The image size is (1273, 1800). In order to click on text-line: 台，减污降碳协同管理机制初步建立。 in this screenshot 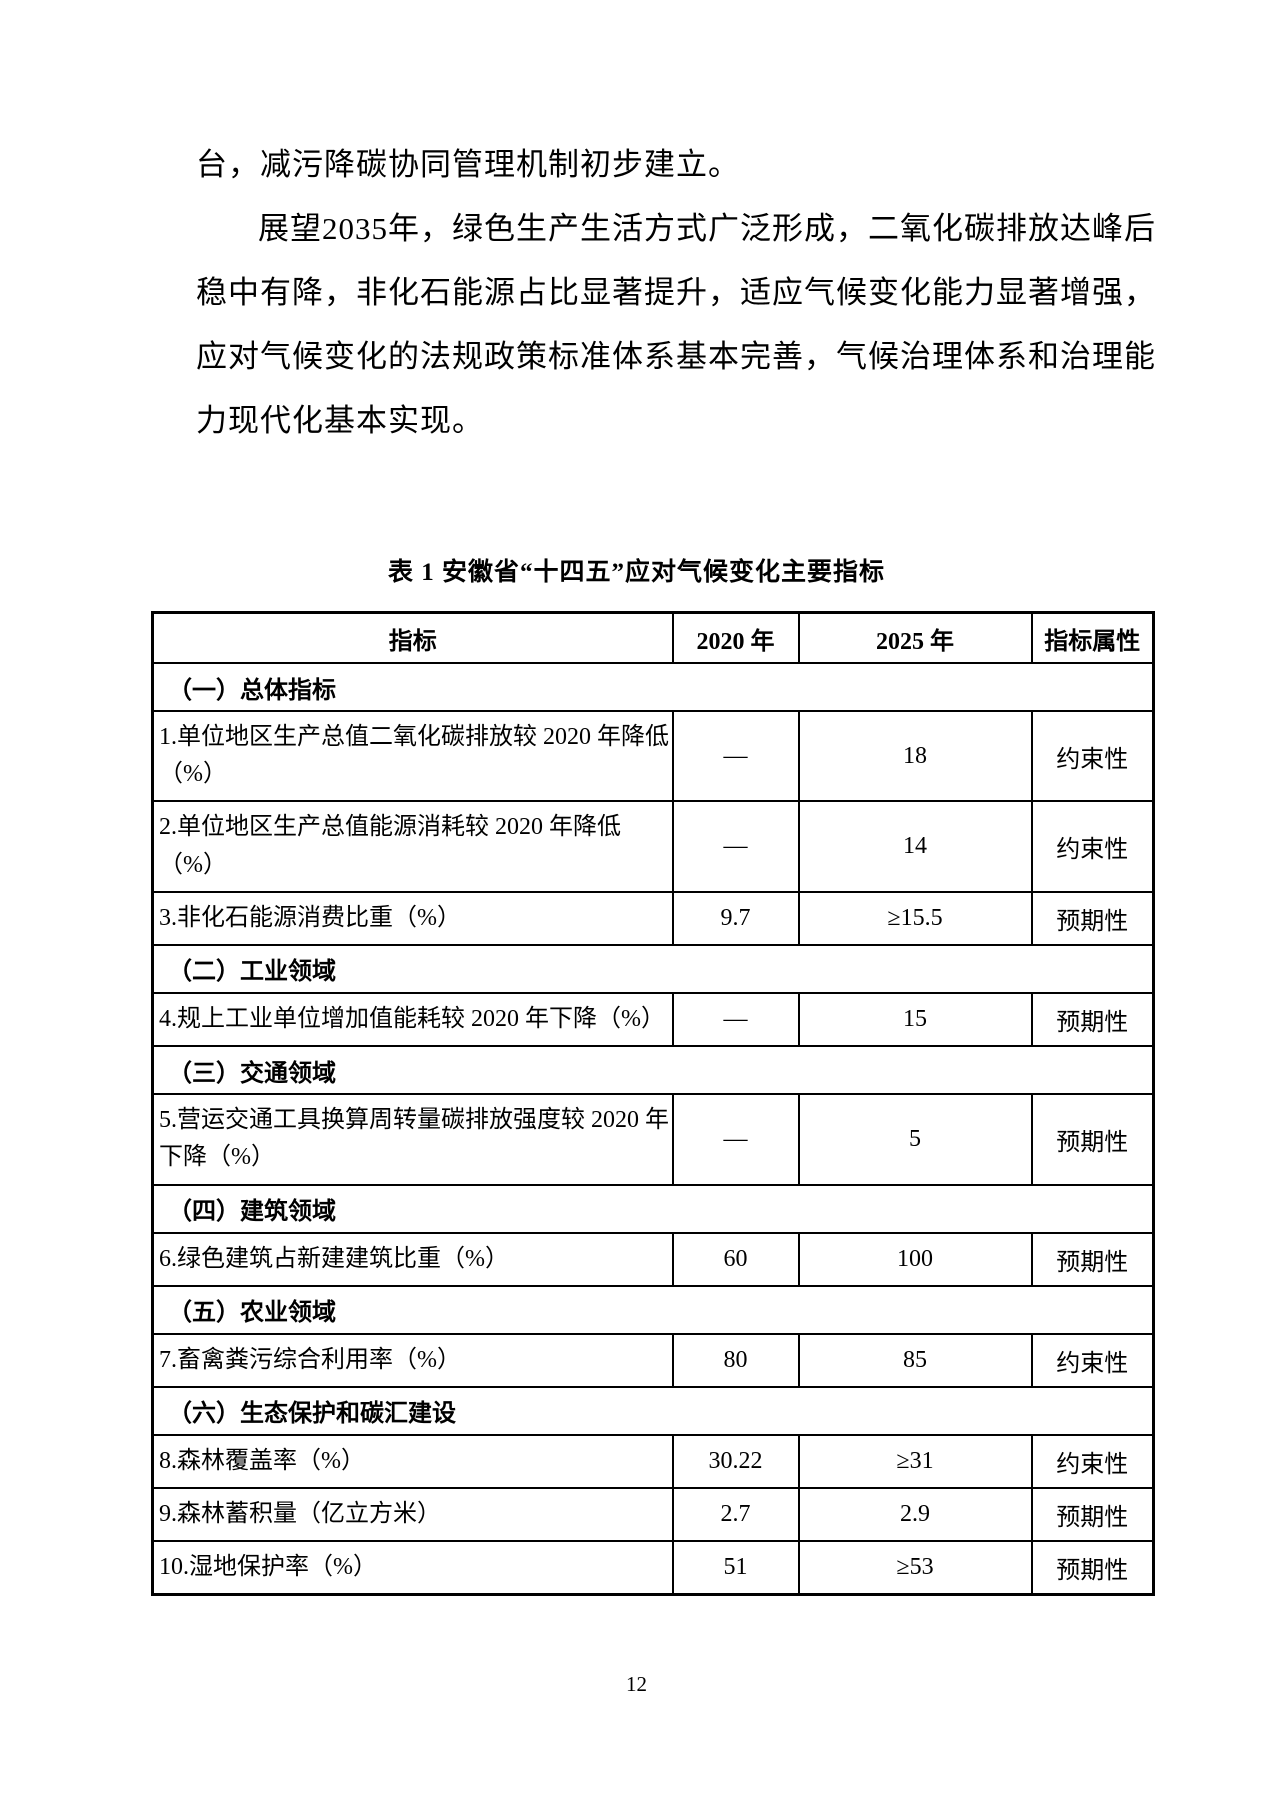, I will do `click(468, 164)`.